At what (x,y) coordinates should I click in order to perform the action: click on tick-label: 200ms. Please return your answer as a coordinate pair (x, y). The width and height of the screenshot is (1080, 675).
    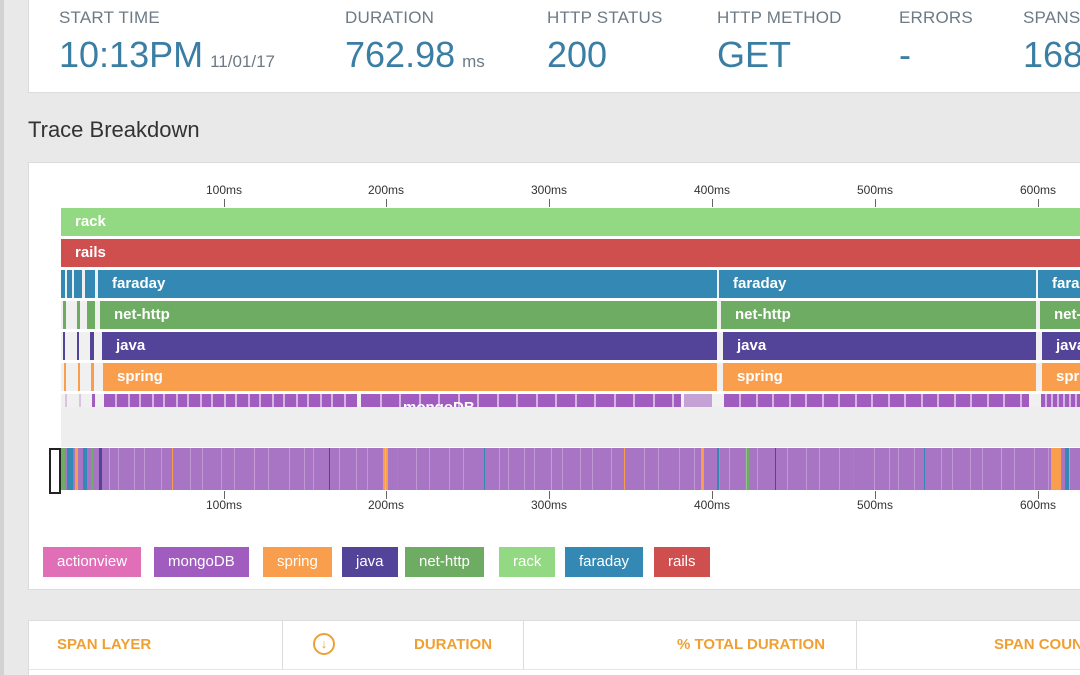
    Looking at the image, I should click on (386, 505).